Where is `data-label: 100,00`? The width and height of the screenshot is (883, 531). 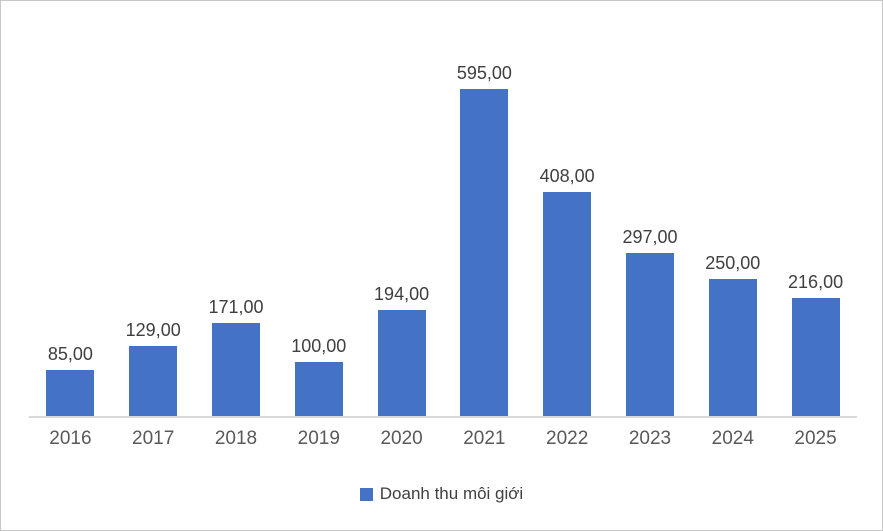 data-label: 100,00 is located at coordinates (319, 346).